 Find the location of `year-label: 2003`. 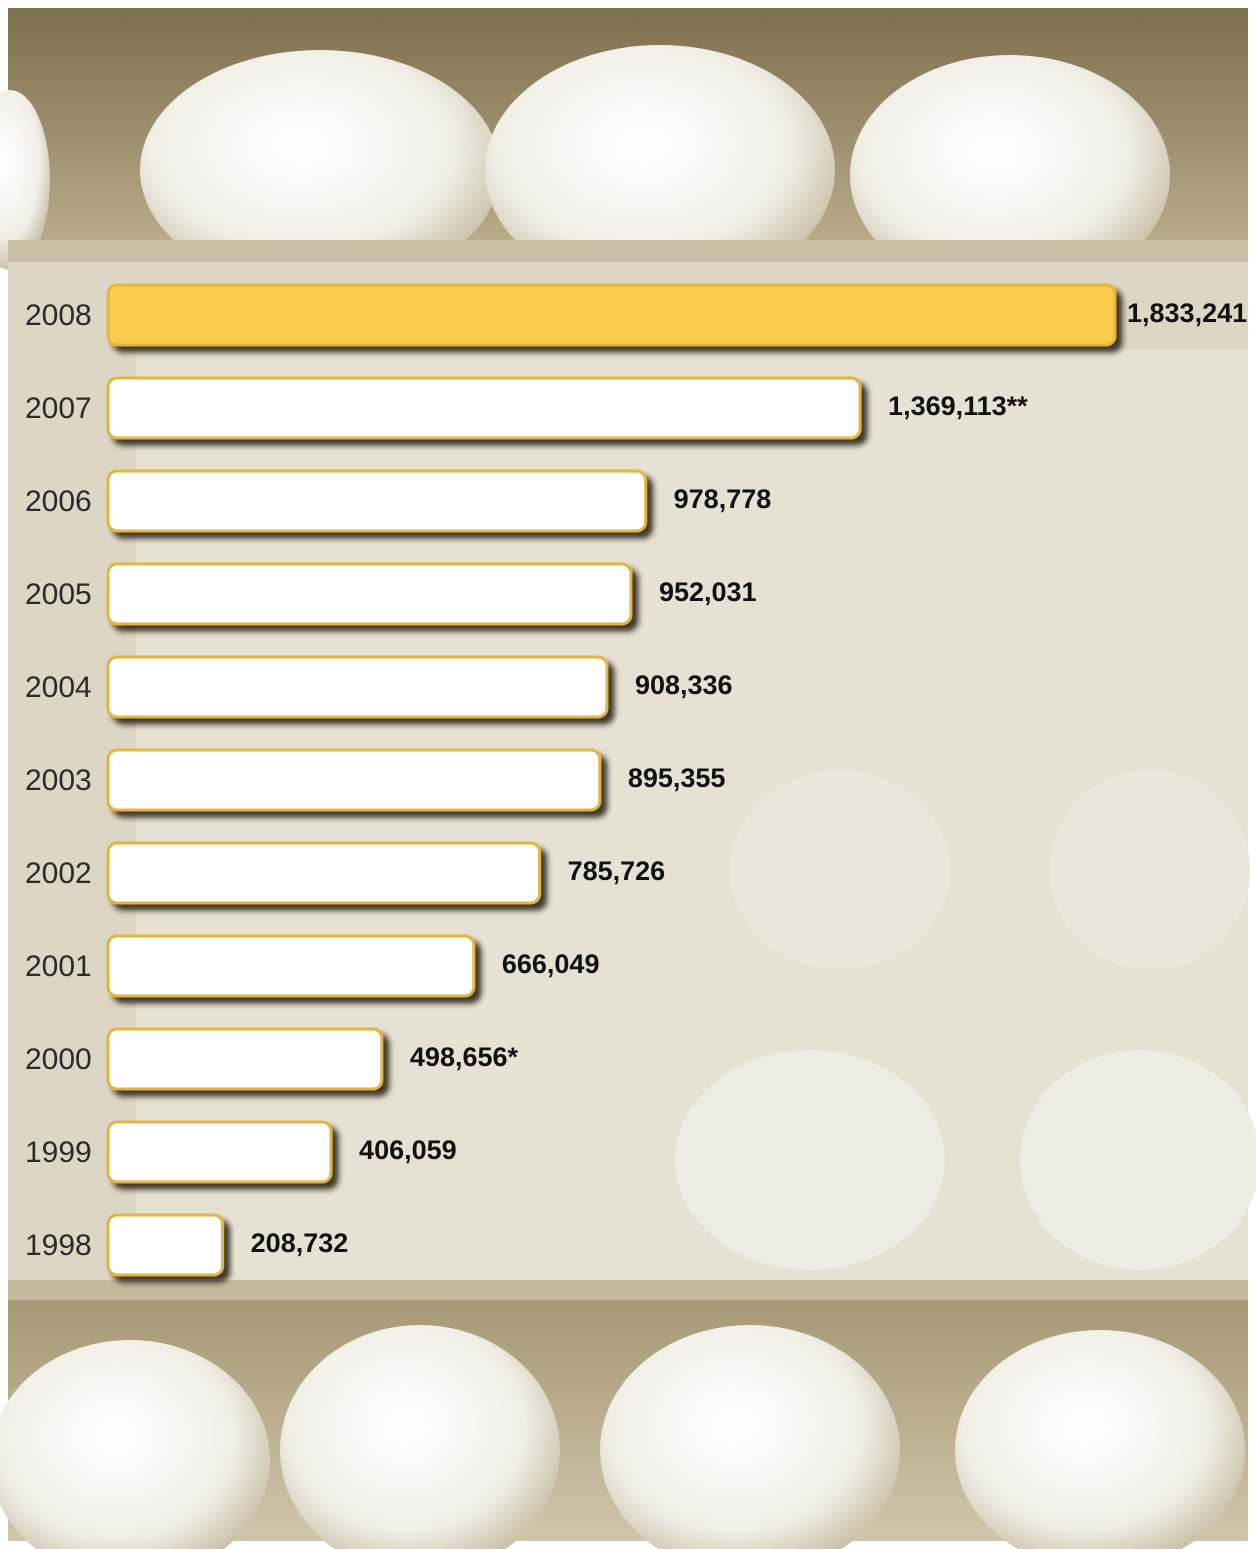

year-label: 2003 is located at coordinates (58, 780).